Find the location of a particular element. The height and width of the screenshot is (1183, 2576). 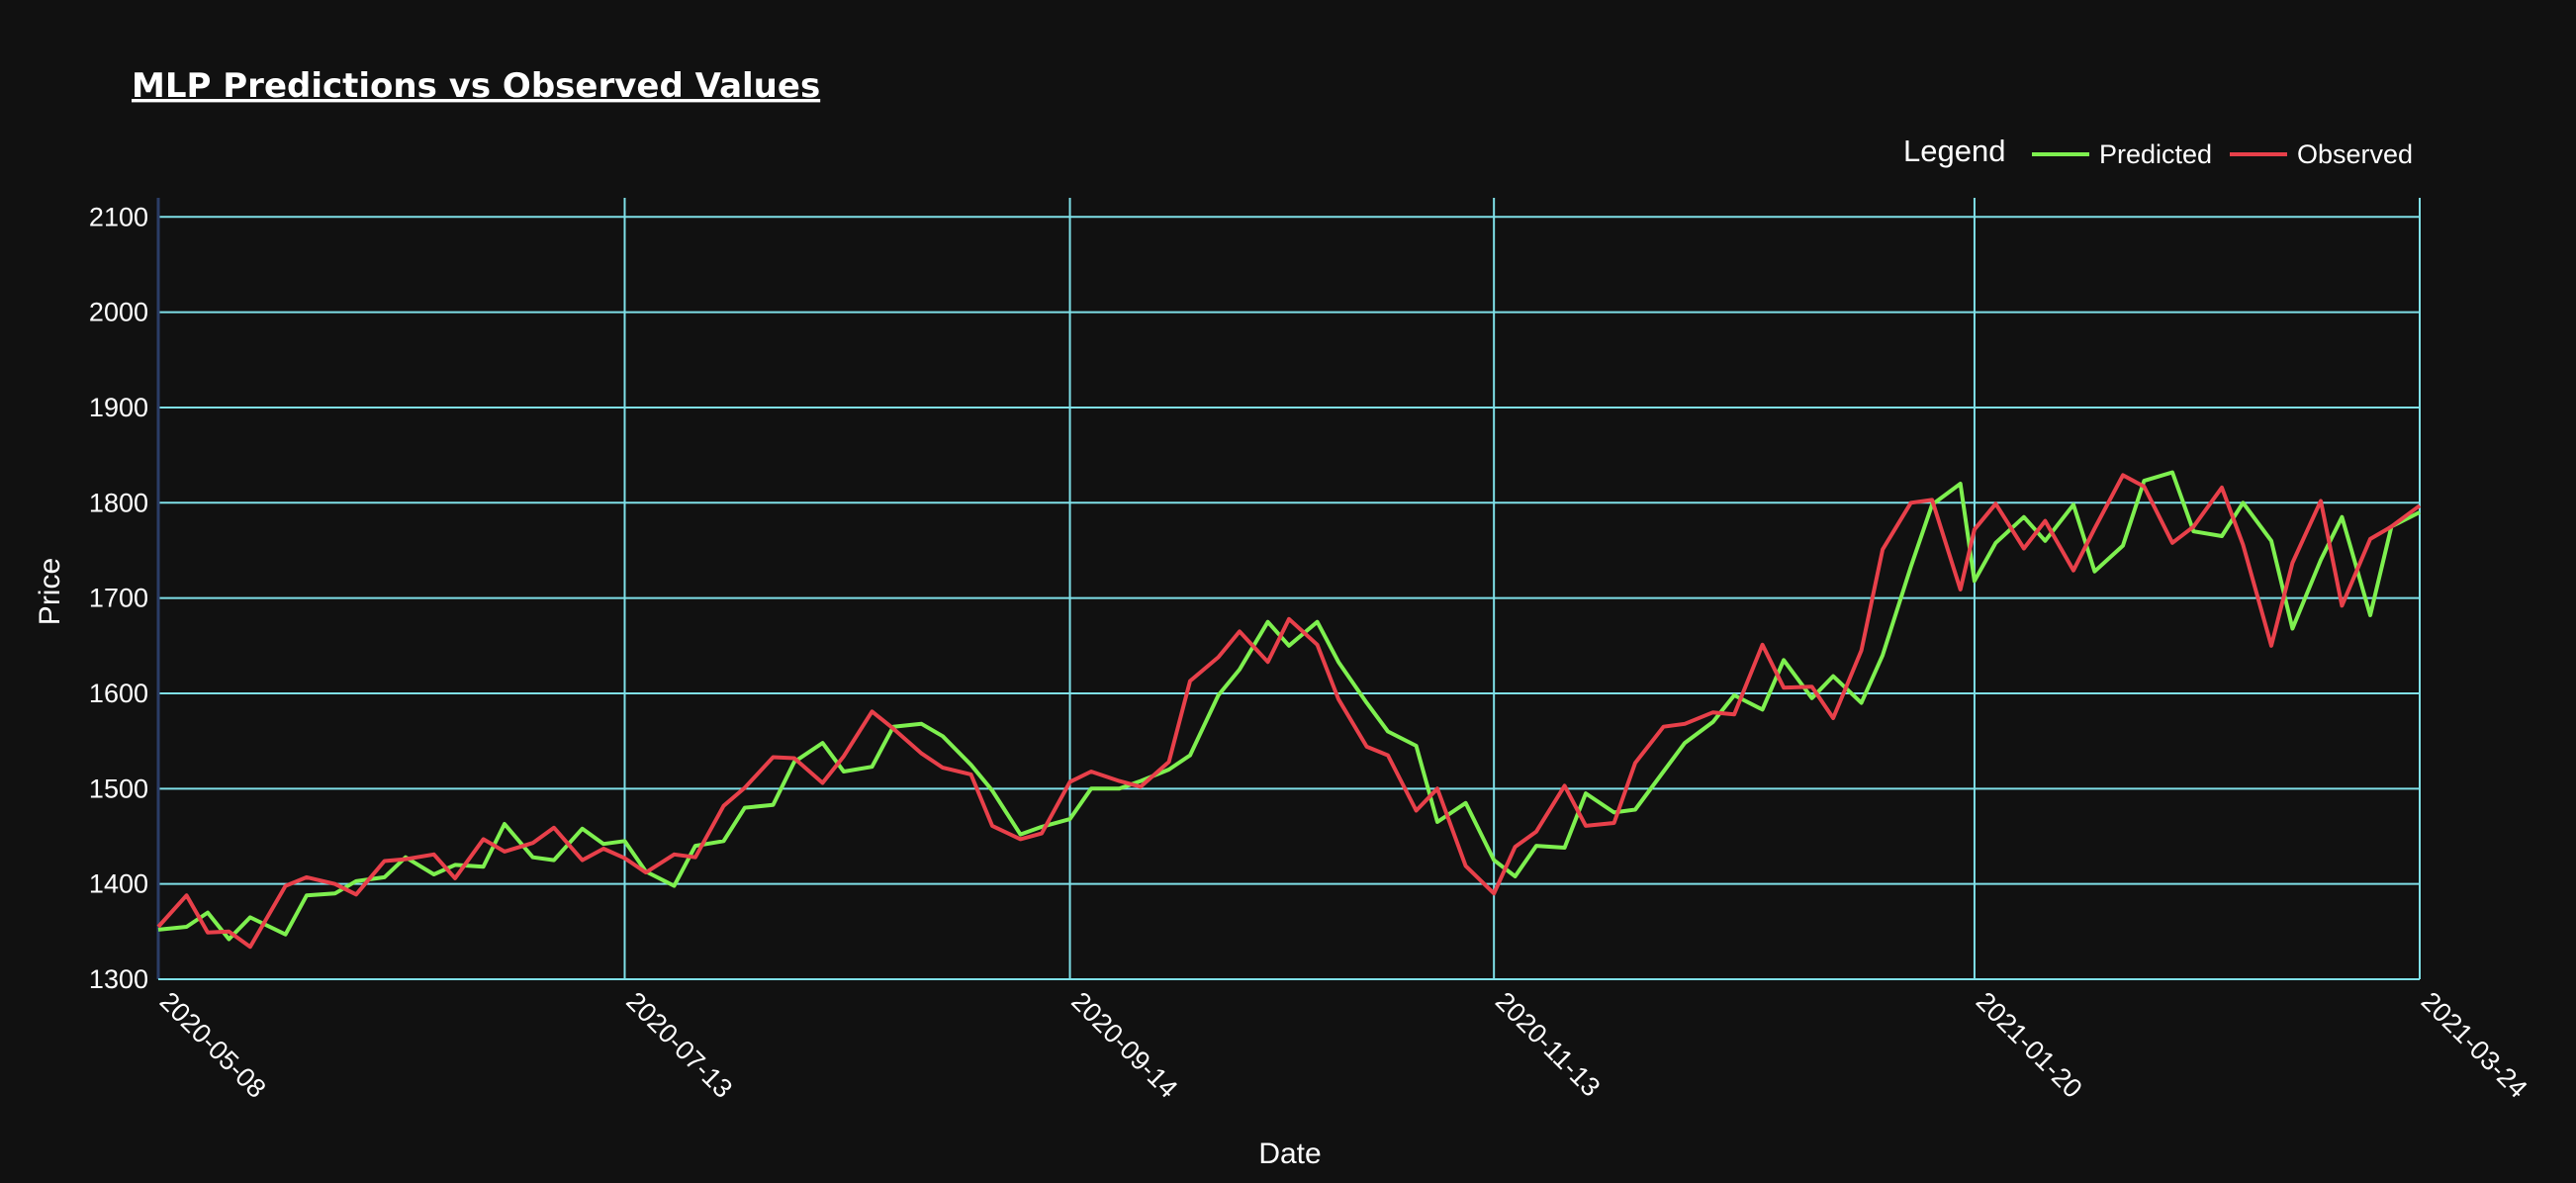

y-tick-label: 1300 is located at coordinates (118, 979).